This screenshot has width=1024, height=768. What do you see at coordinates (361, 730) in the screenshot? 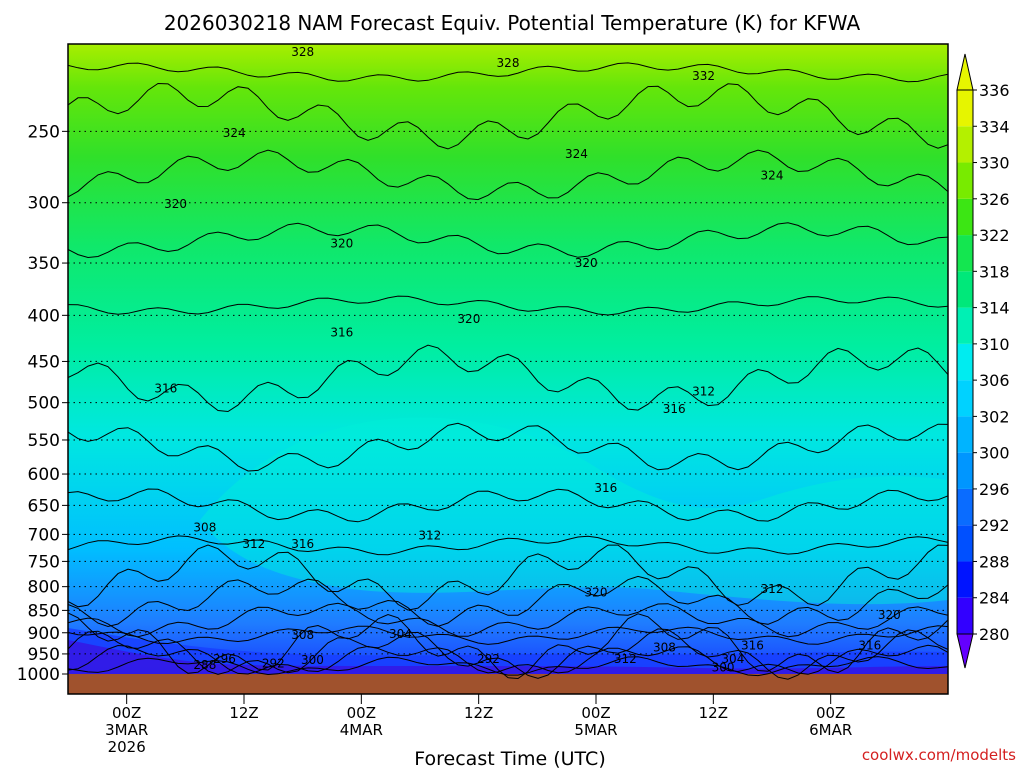
I see `x-tick-label: 4MAR` at bounding box center [361, 730].